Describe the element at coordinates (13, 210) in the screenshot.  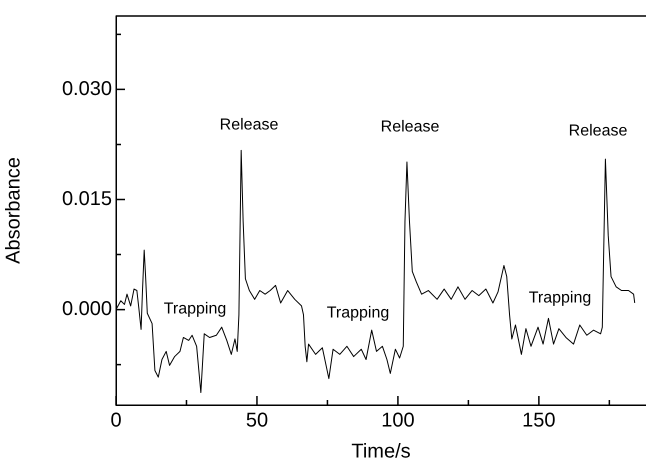
I see `y-axis-title: Absorbance` at that location.